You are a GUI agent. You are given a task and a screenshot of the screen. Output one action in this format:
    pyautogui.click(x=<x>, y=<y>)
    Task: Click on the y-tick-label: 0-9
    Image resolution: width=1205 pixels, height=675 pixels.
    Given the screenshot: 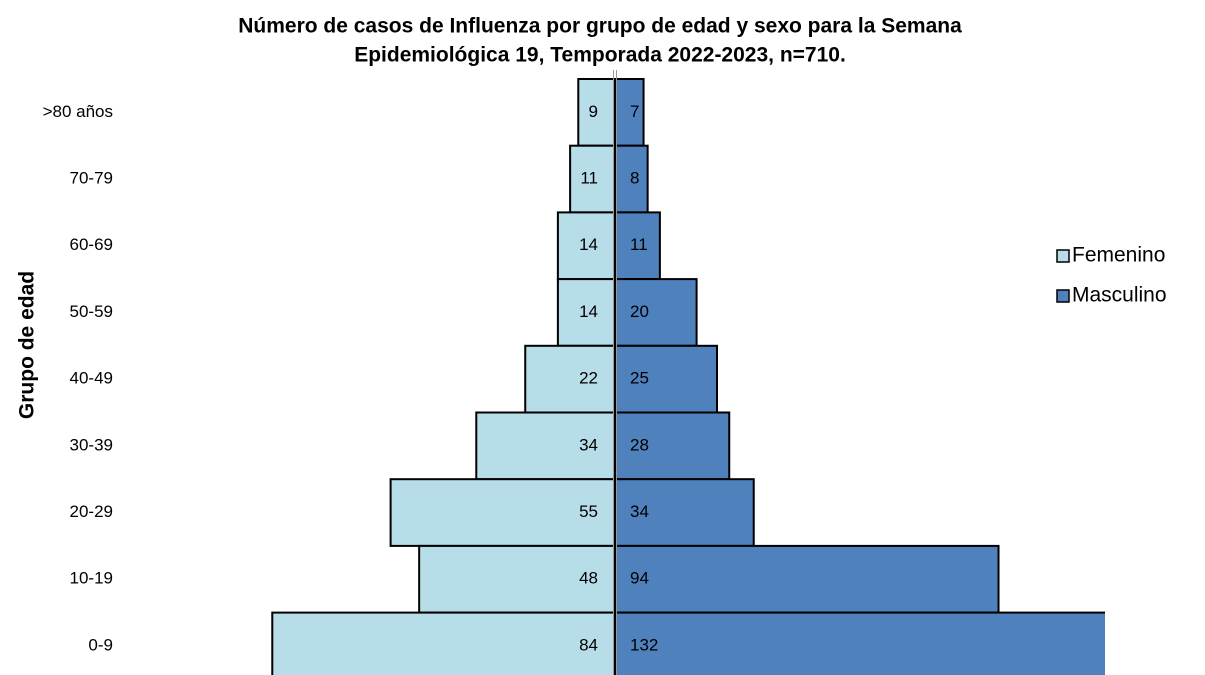 What is the action you would take?
    pyautogui.click(x=100, y=644)
    